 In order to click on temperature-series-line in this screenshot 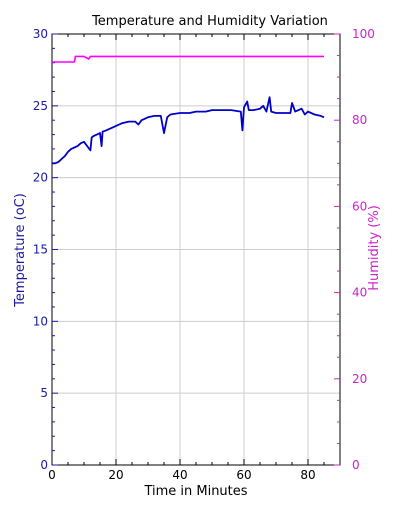, I will do `click(188, 130)`.